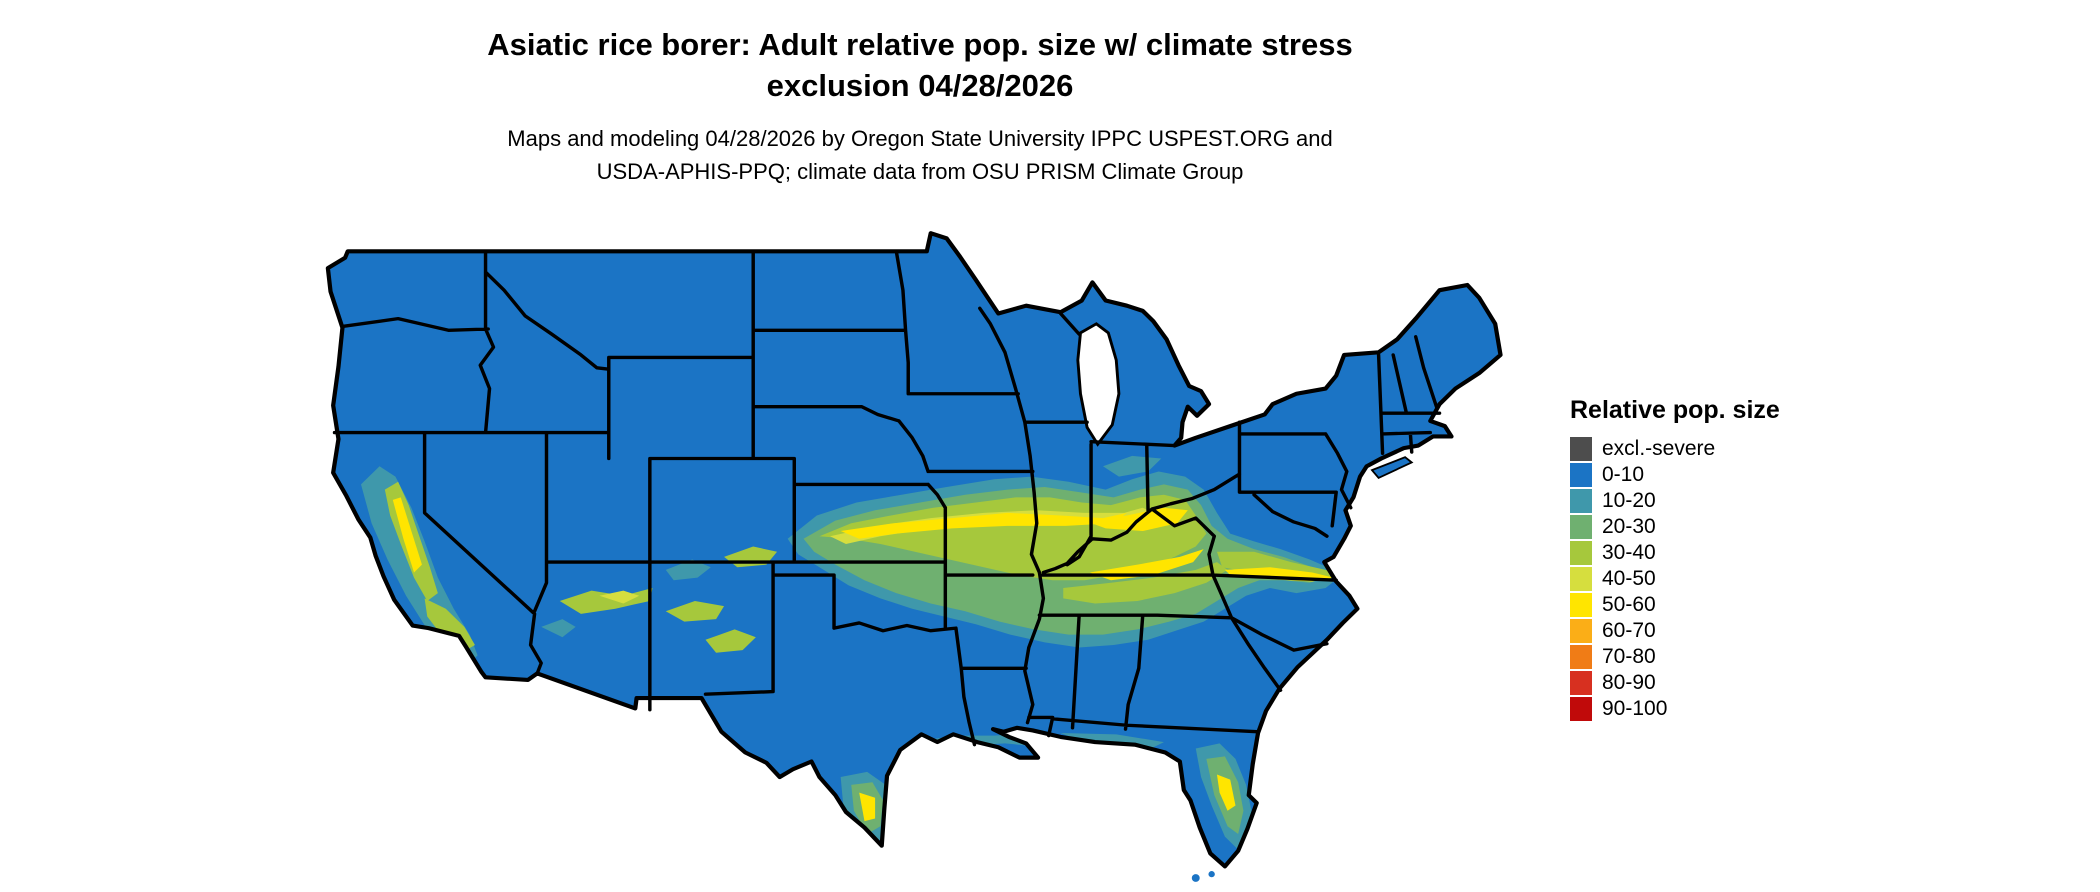 The width and height of the screenshot is (2100, 892). What do you see at coordinates (1720, 683) in the screenshot?
I see `legend-item: 80-90` at bounding box center [1720, 683].